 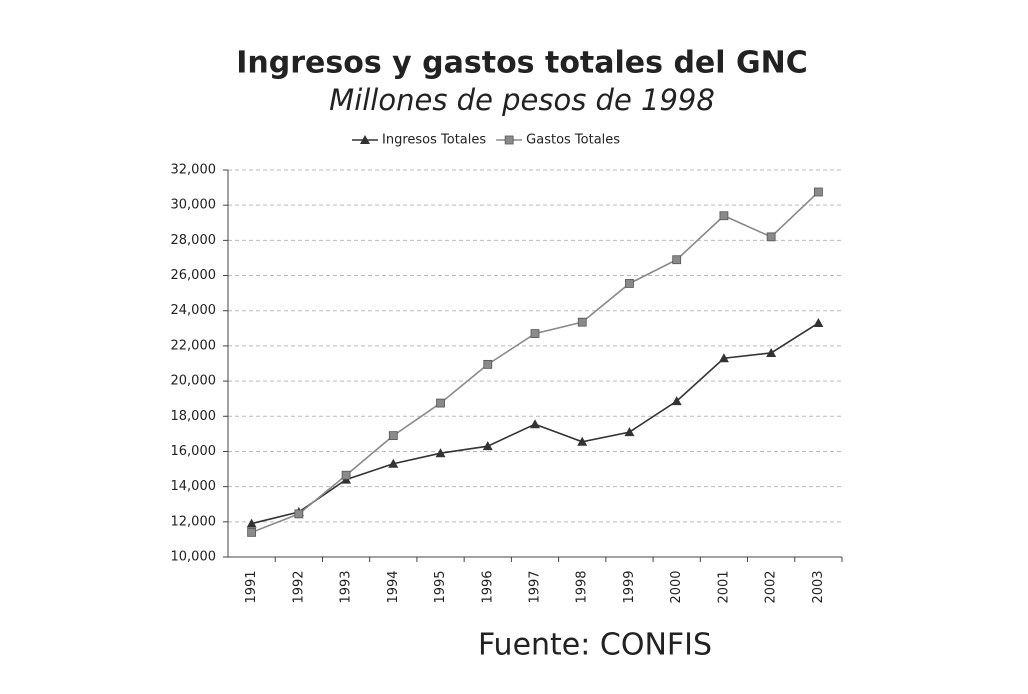 What do you see at coordinates (723, 586) in the screenshot?
I see `x-tick-label: 2001` at bounding box center [723, 586].